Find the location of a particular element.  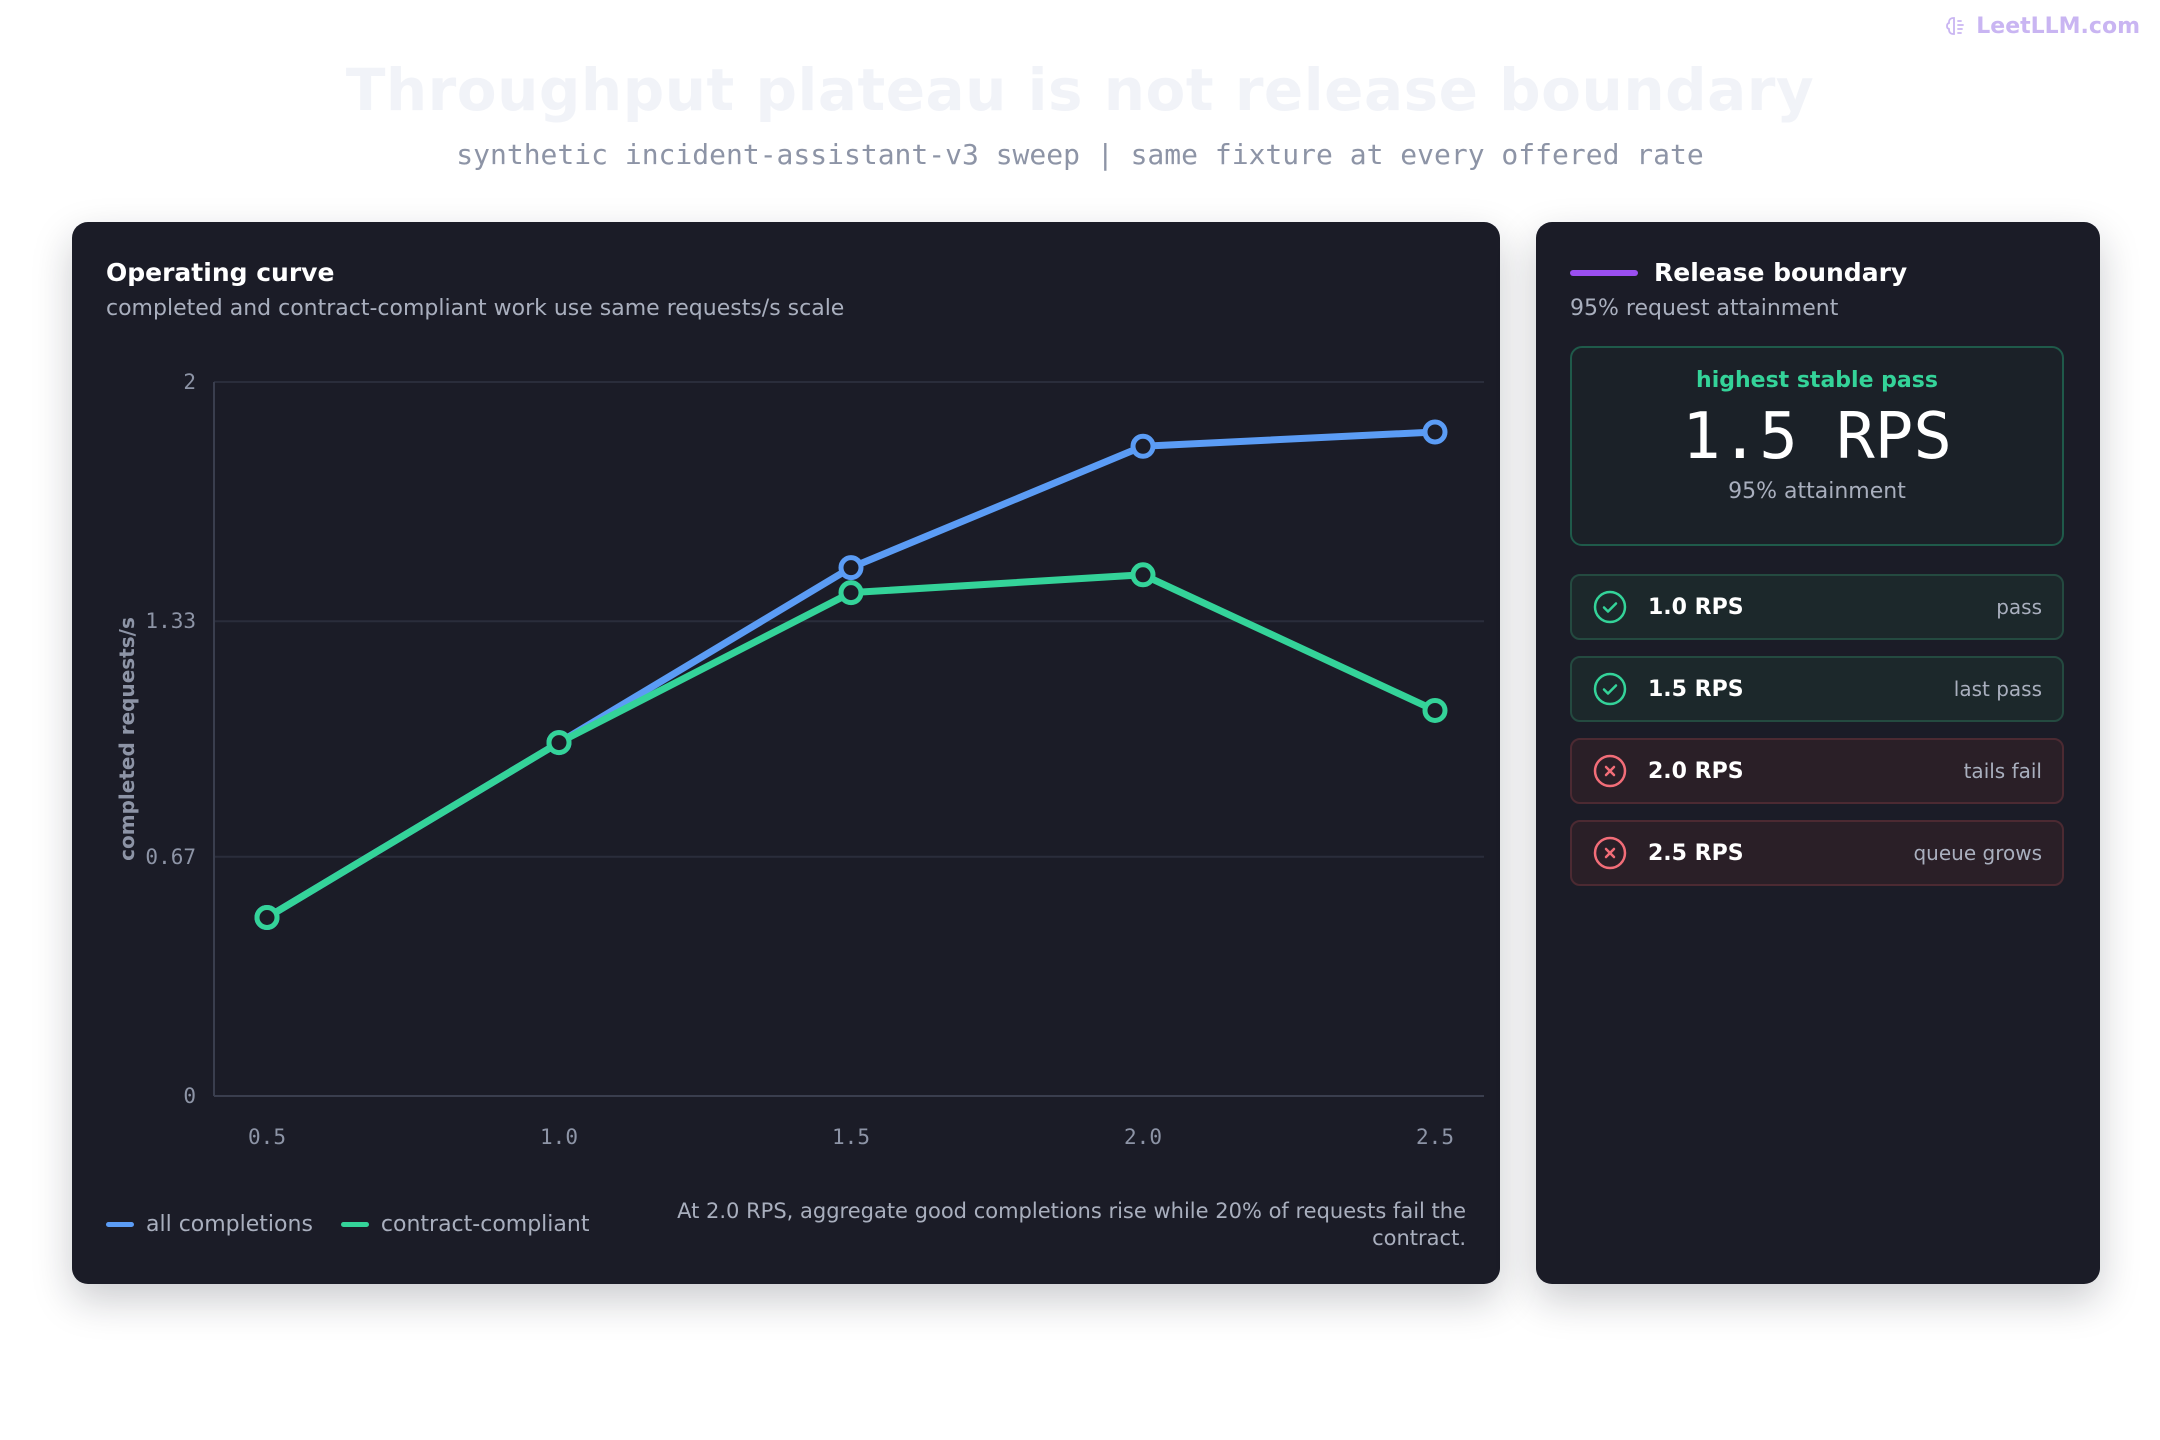

y-tick-label: 0 is located at coordinates (189, 1096).